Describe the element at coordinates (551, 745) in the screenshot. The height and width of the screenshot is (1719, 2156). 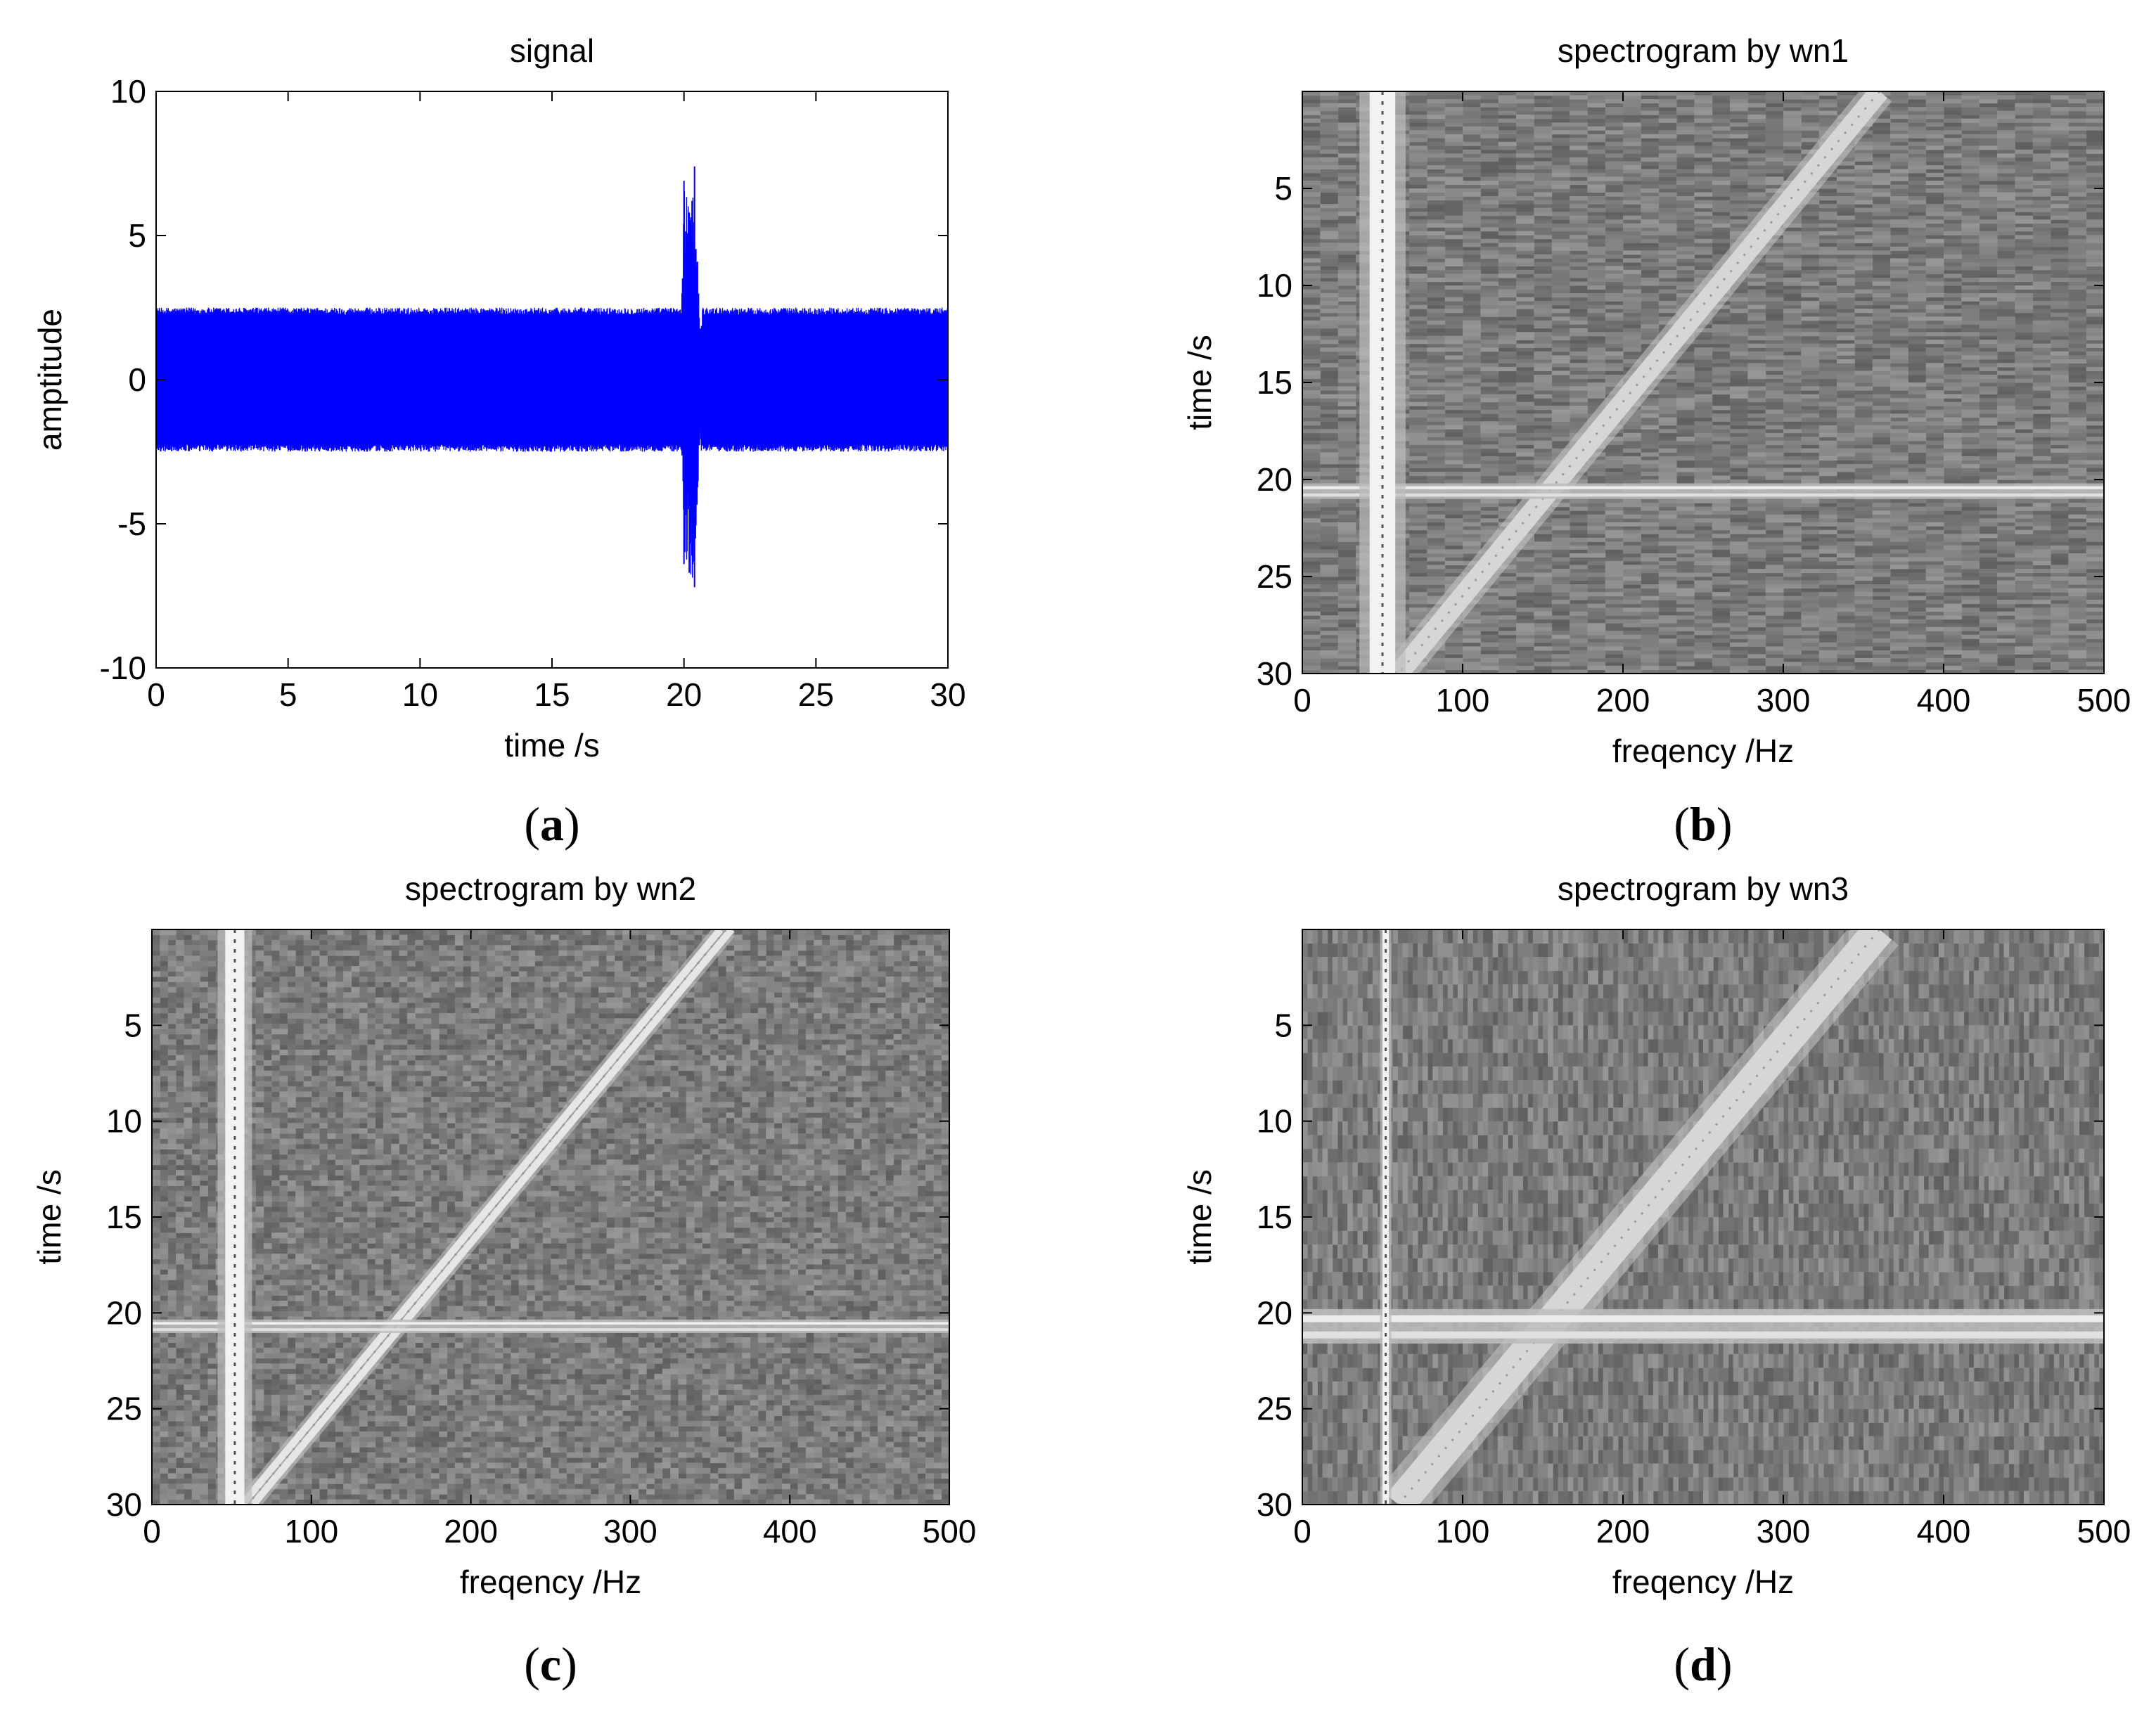
I see `x-axis-label: time /s` at that location.